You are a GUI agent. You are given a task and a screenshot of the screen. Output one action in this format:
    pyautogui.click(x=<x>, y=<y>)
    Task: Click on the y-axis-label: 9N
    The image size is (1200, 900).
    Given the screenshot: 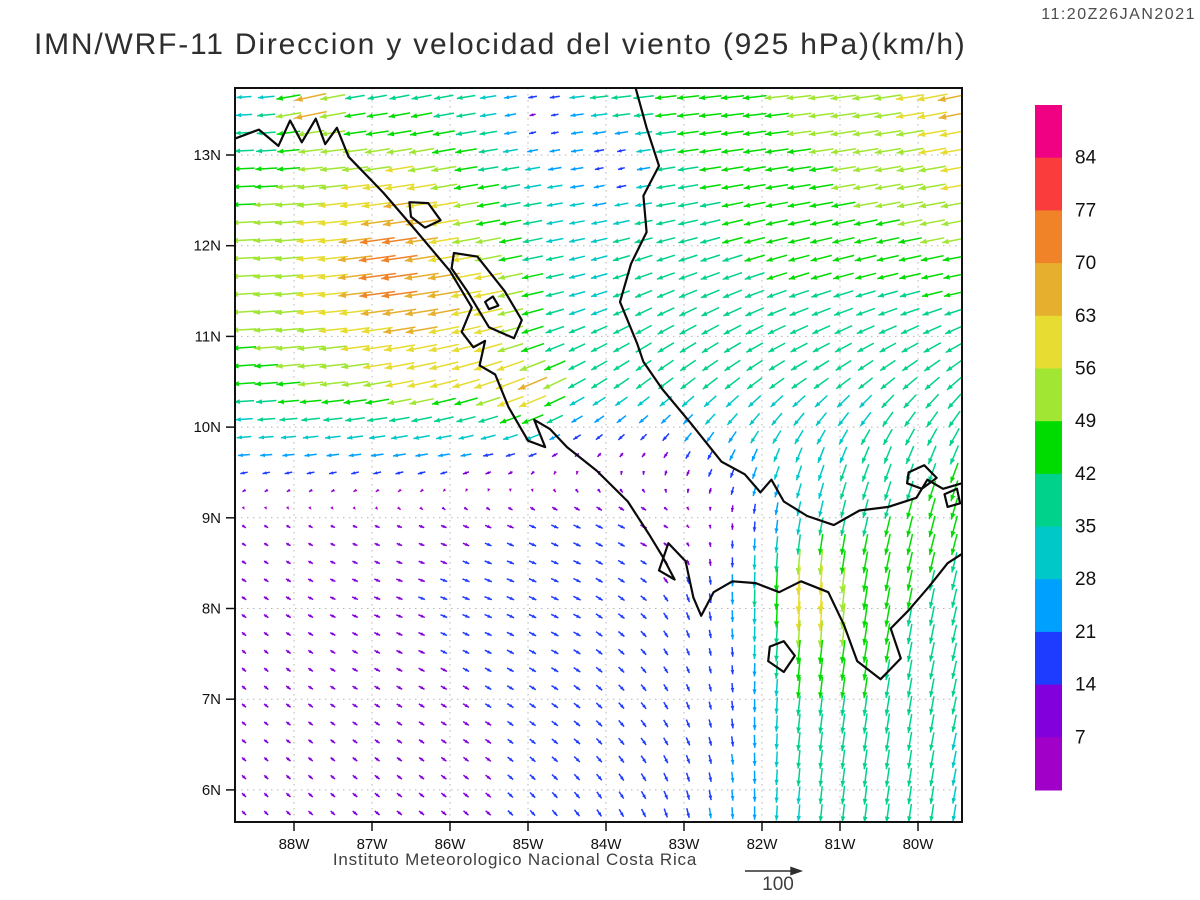 What is the action you would take?
    pyautogui.click(x=211, y=518)
    